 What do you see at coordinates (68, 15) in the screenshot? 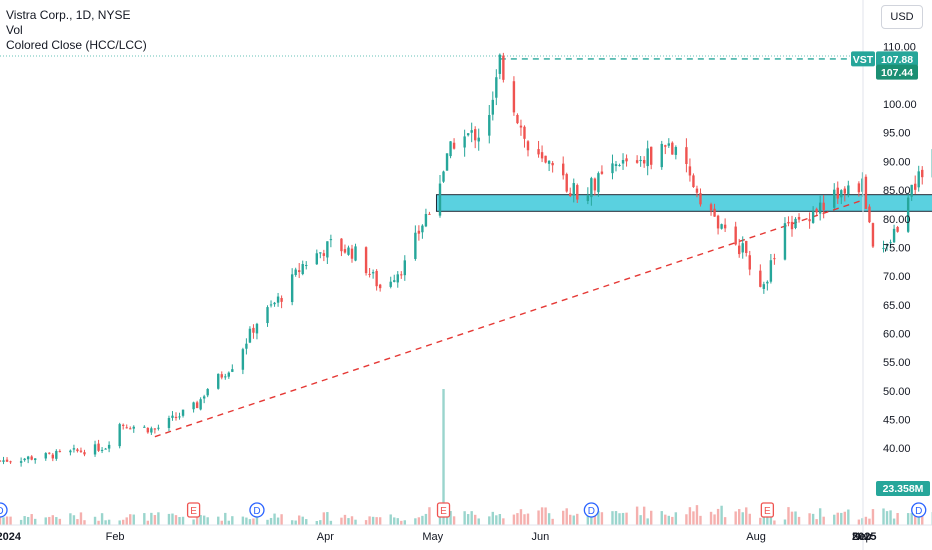
I see `symbol-title: Vistra Corp., 1D, NYSE` at bounding box center [68, 15].